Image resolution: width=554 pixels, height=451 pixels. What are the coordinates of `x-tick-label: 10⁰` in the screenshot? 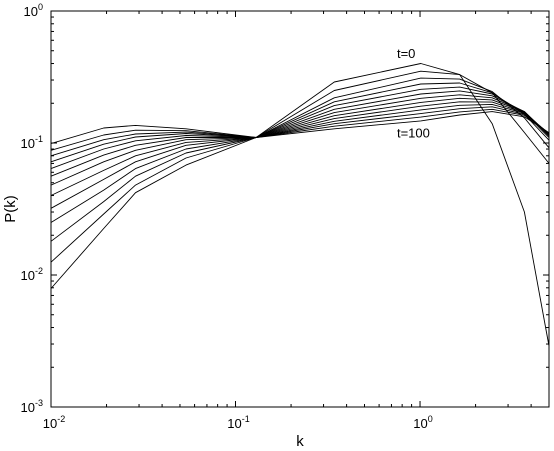 It's located at (422, 422).